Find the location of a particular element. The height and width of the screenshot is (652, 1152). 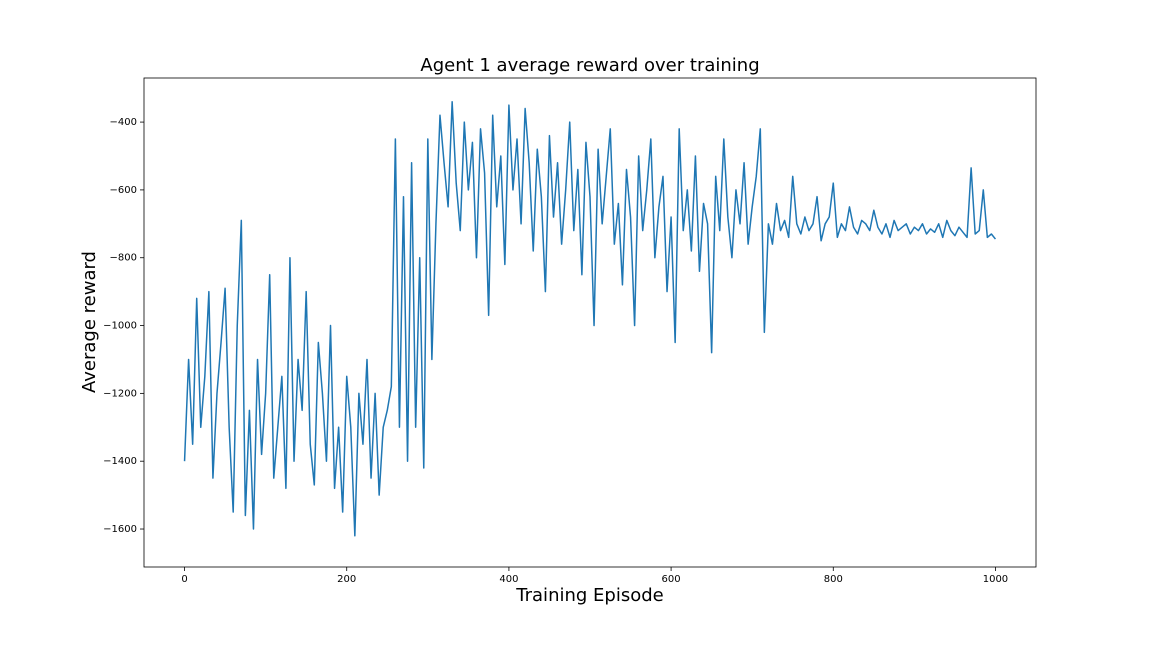

x-tick-label: 200 is located at coordinates (346, 579).